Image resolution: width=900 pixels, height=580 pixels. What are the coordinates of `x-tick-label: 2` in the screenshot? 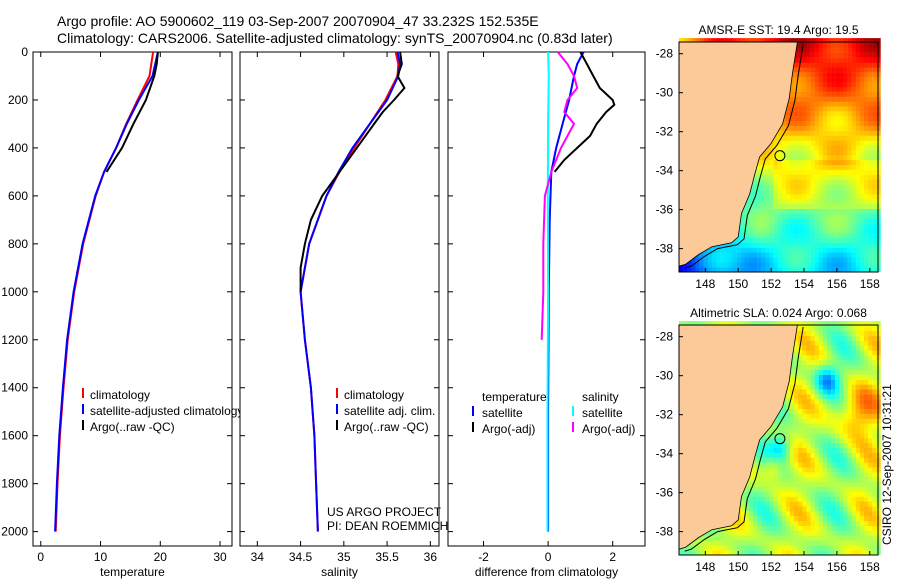 It's located at (612, 557).